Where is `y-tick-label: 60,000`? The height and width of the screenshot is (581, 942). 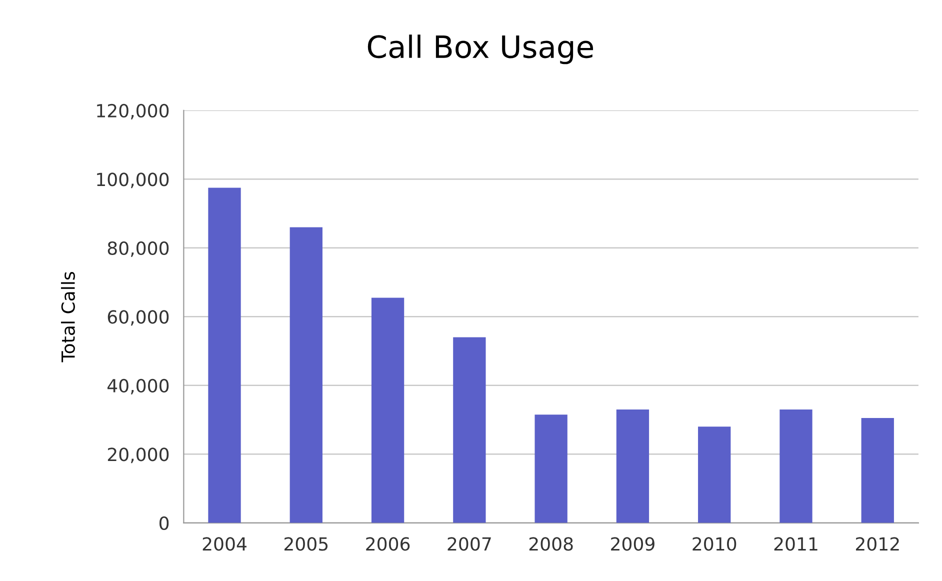
y-tick-label: 60,000 is located at coordinates (138, 318).